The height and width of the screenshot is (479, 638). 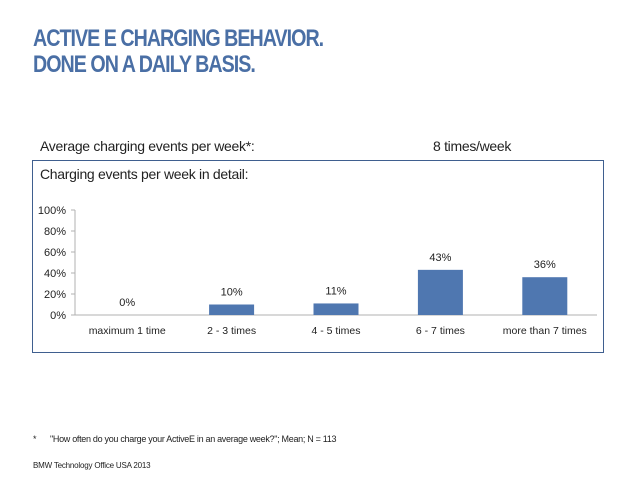 What do you see at coordinates (545, 265) in the screenshot?
I see `data-label: 36%` at bounding box center [545, 265].